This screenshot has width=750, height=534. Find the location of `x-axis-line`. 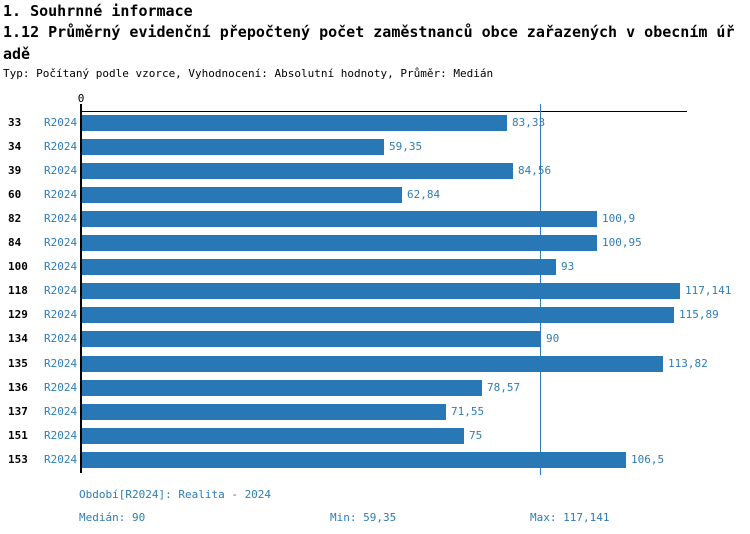

x-axis-line is located at coordinates (383, 111).